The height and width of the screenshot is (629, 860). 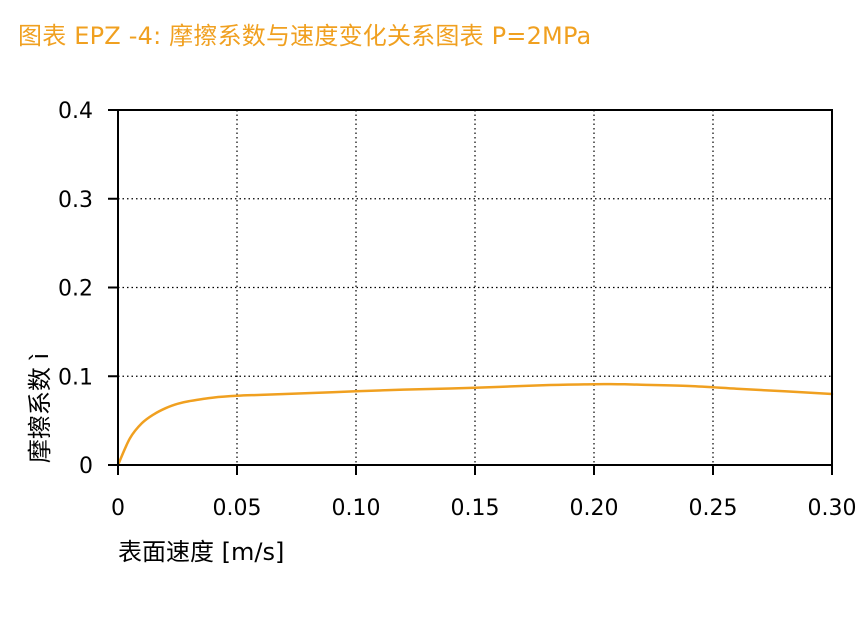 I want to click on x-tick-label: 0.05, so click(x=237, y=508).